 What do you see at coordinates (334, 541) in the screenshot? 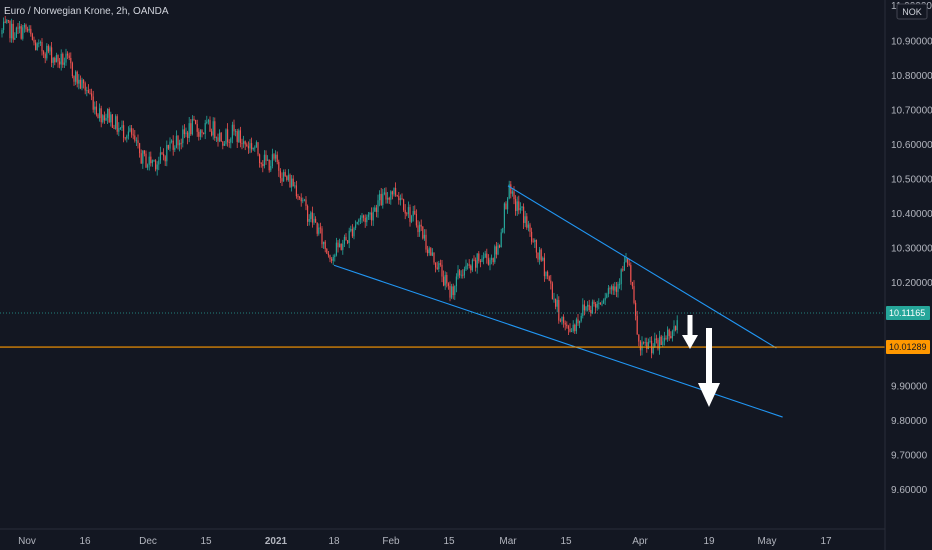
I see `time-tick-label: 18` at bounding box center [334, 541].